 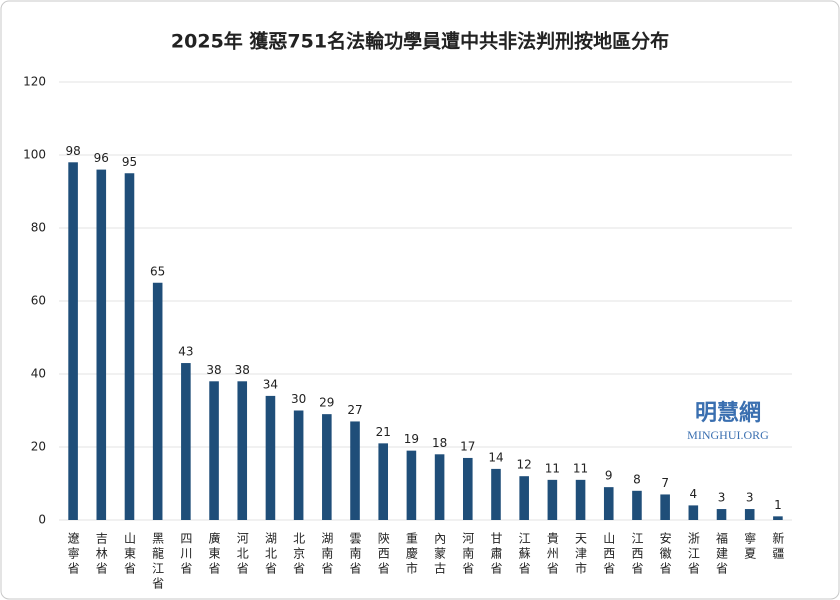 What do you see at coordinates (609, 554) in the screenshot?
I see `x-tick-label: 山西省` at bounding box center [609, 554].